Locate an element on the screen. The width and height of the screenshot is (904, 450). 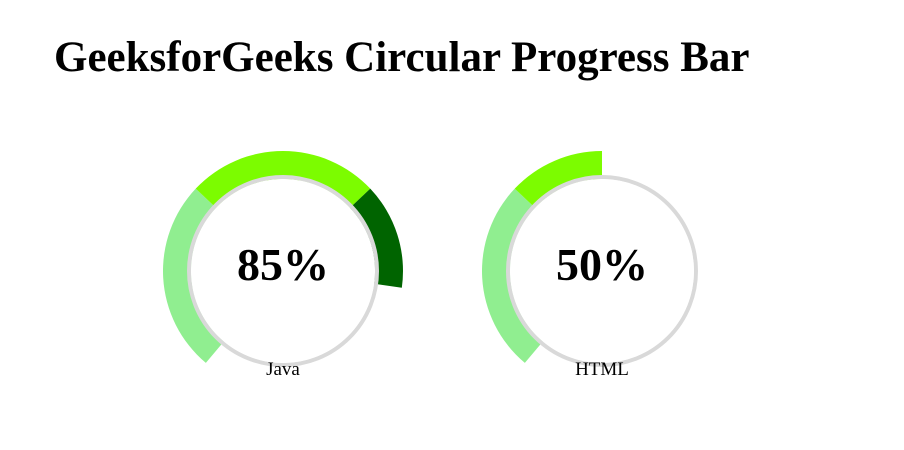
gauge-percent-text: 50% is located at coordinates (602, 264).